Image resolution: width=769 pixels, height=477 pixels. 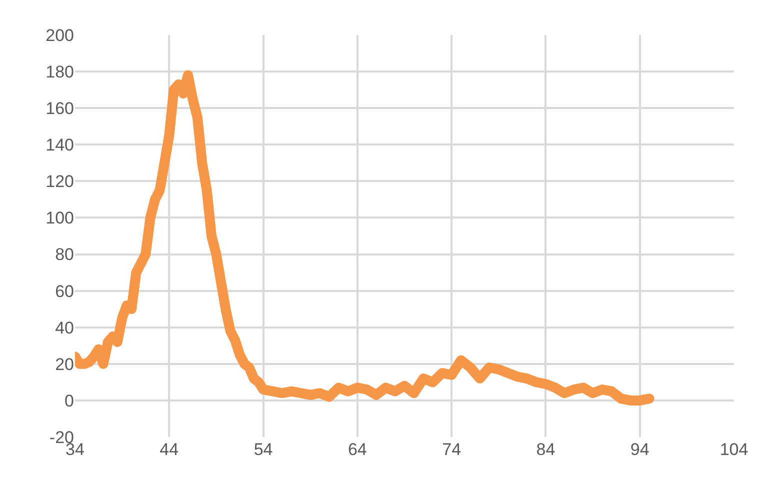 What do you see at coordinates (357, 449) in the screenshot?
I see `x-tick-label: 64` at bounding box center [357, 449].